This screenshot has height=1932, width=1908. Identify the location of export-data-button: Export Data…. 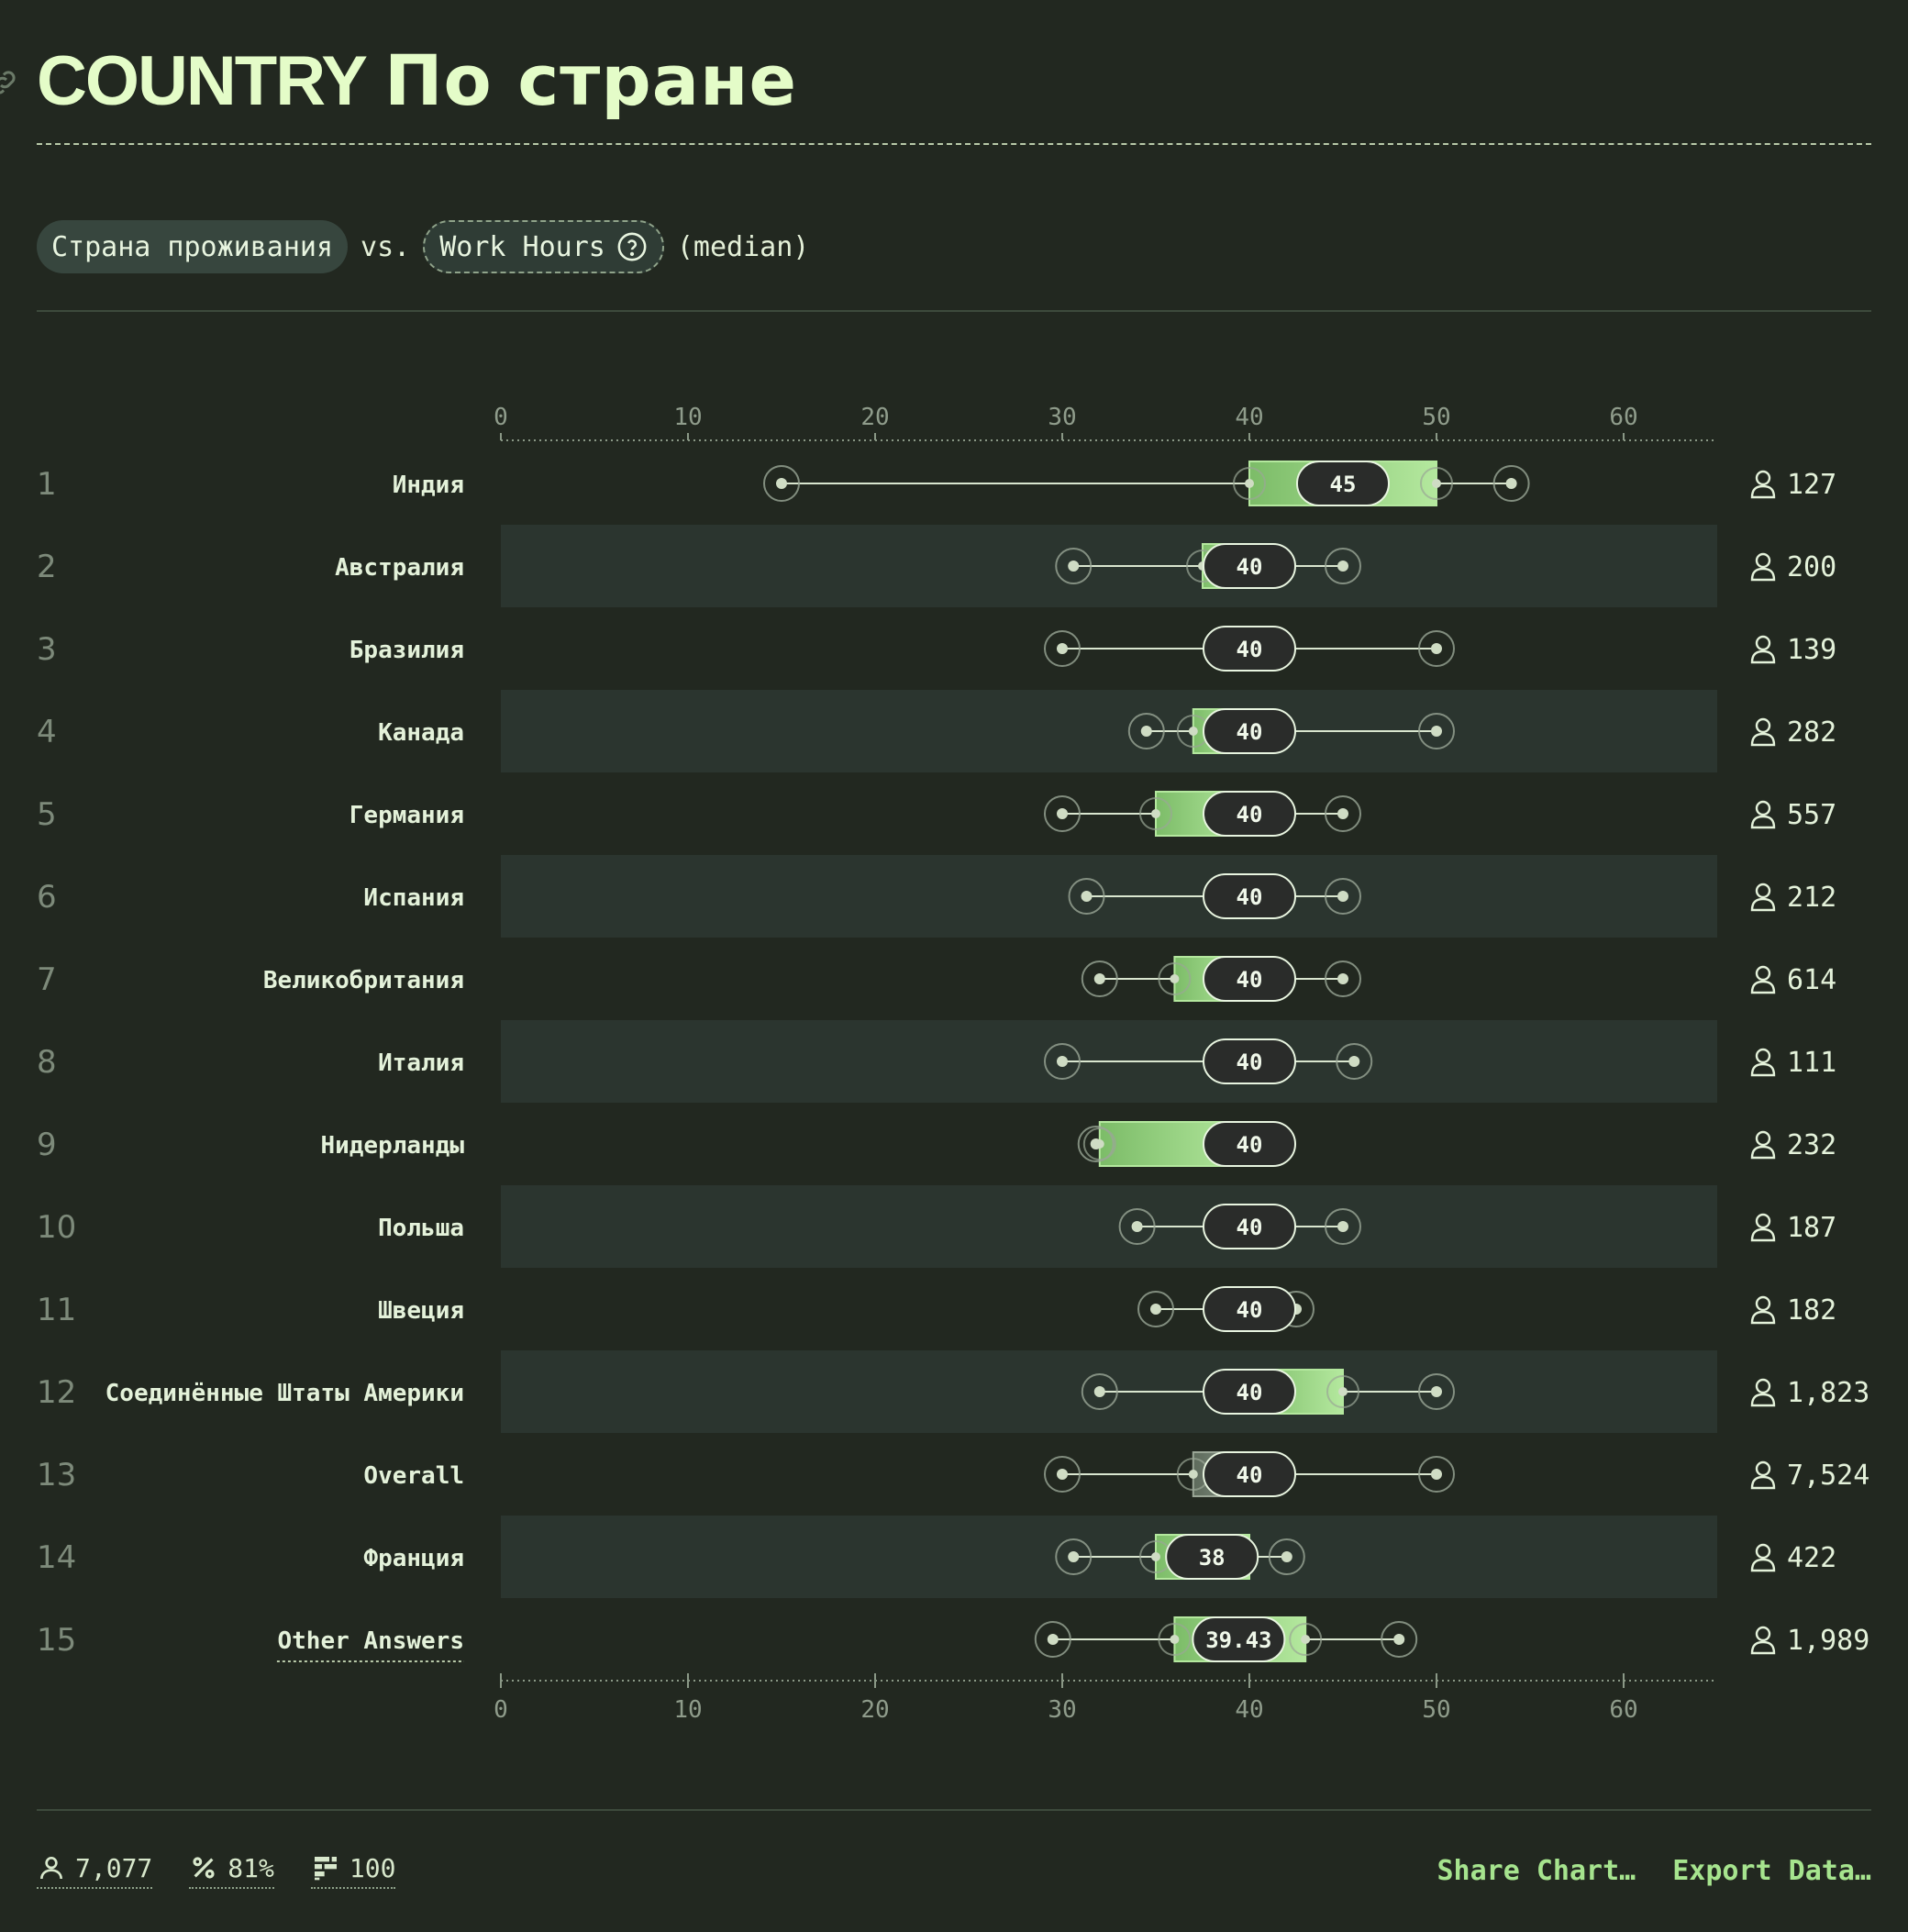
(1771, 1870).